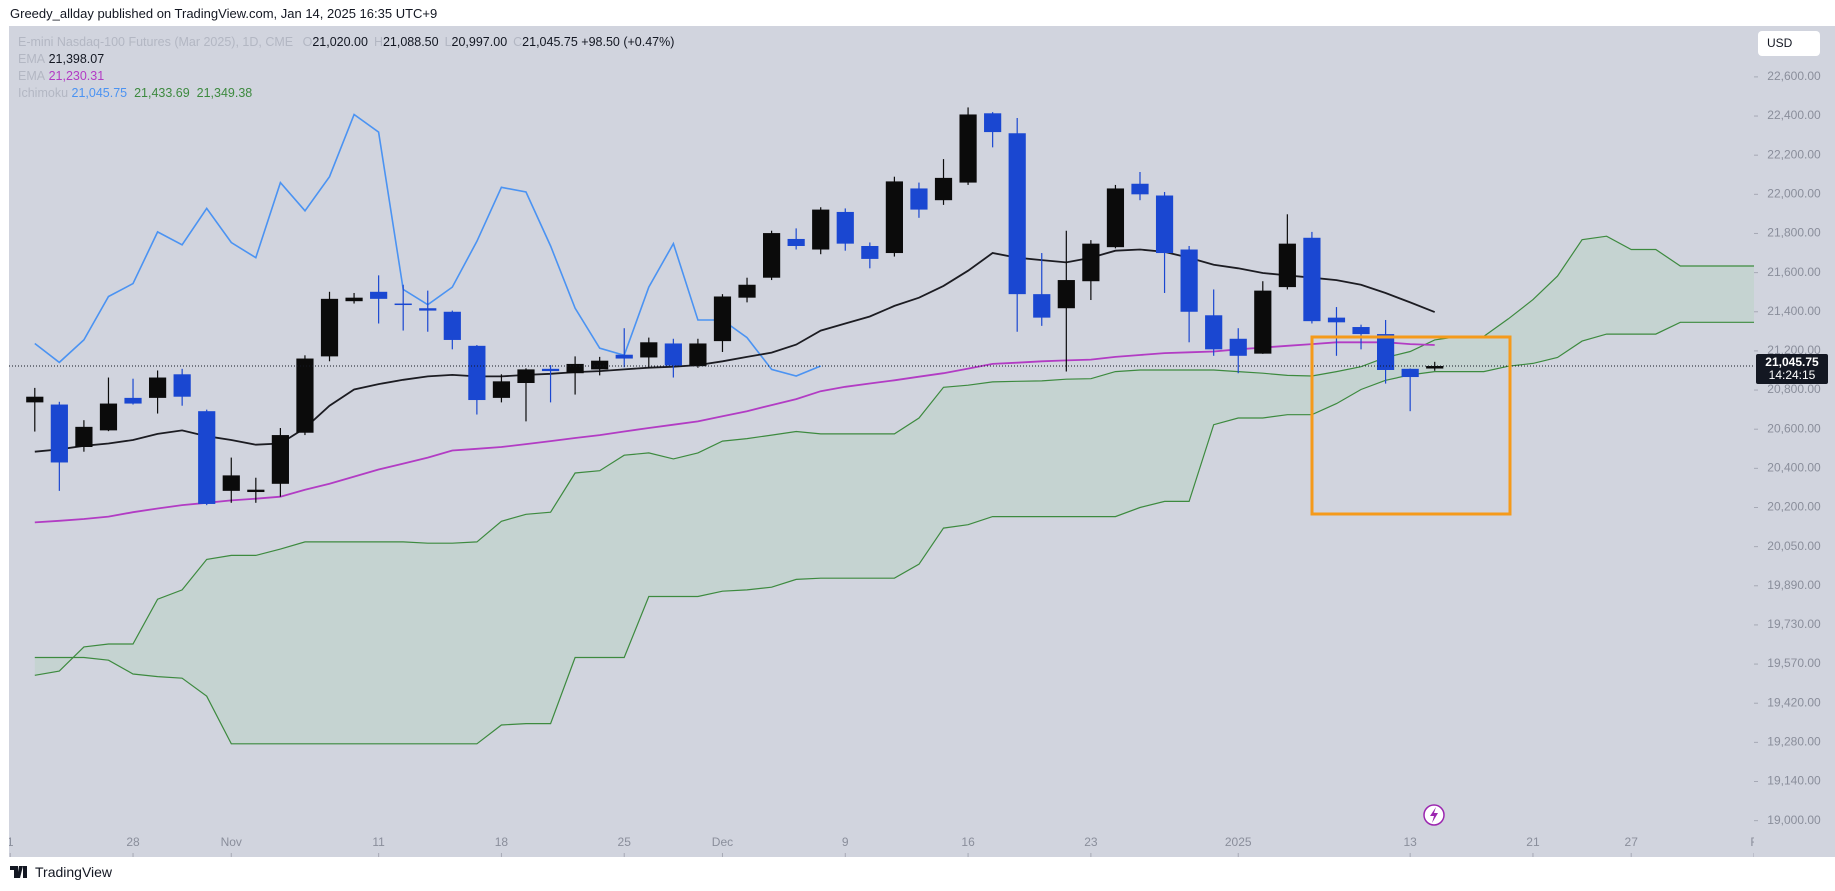 The image size is (1835, 891). Describe the element at coordinates (1434, 815) in the screenshot. I see `lightning-glyph` at that location.